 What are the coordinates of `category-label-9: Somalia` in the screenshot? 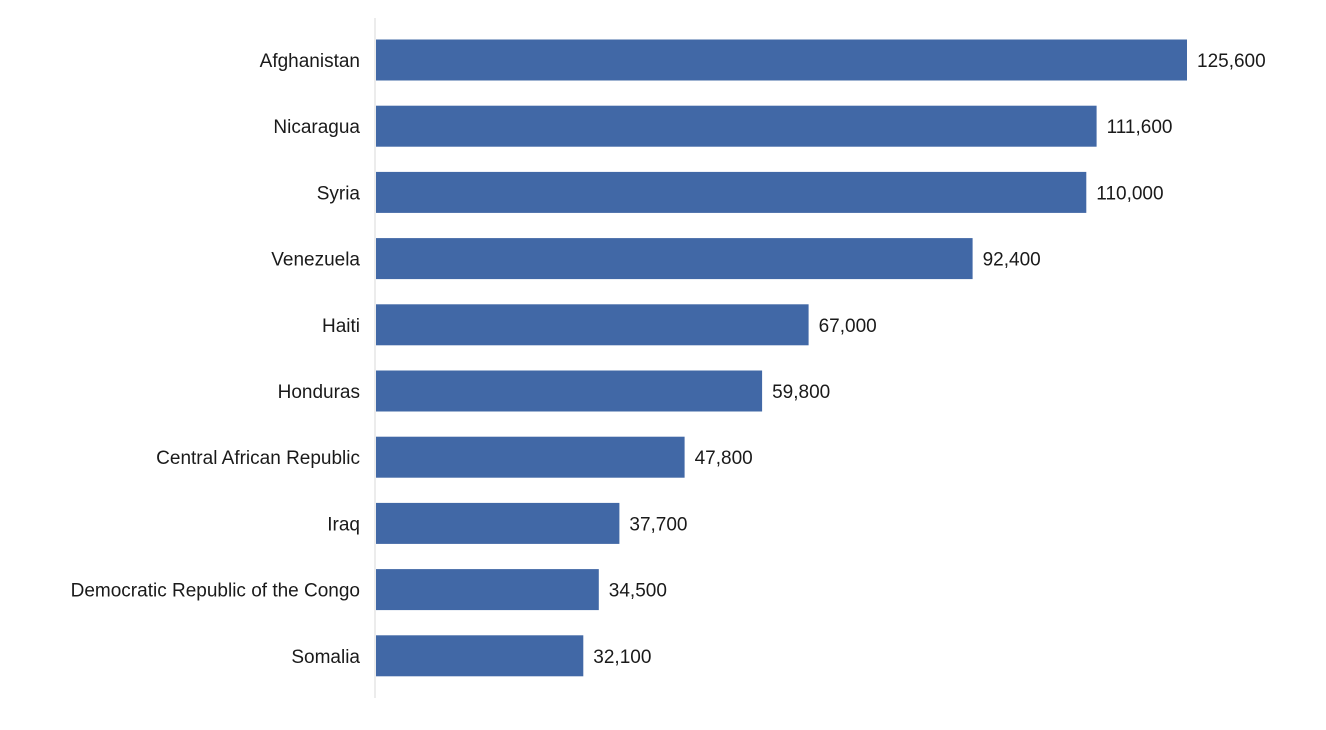 It's located at (325, 657).